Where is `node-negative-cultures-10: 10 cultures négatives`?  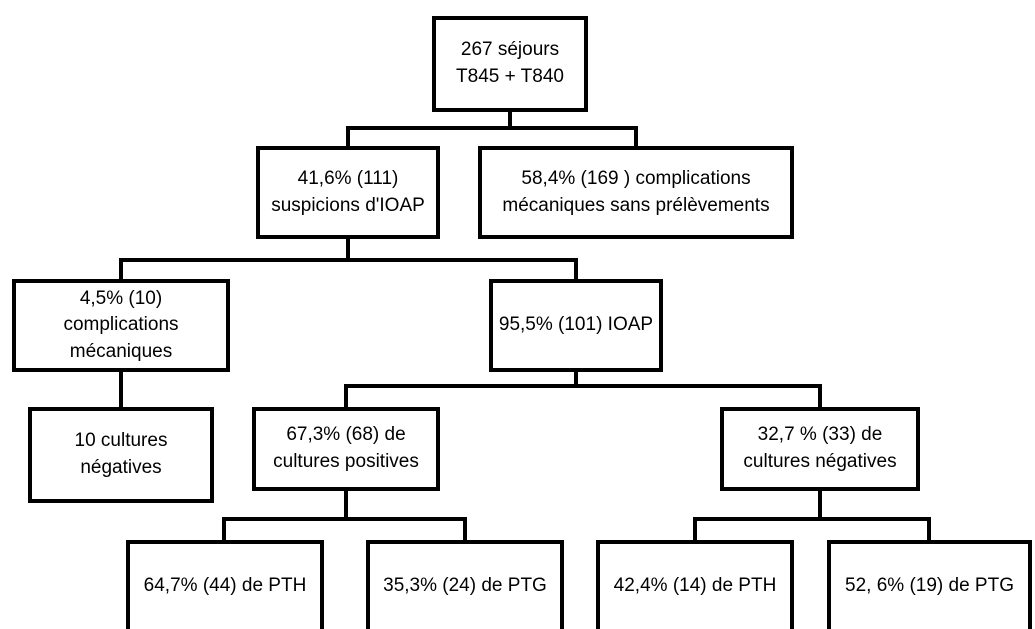
node-negative-cultures-10: 10 cultures négatives is located at coordinates (121, 455).